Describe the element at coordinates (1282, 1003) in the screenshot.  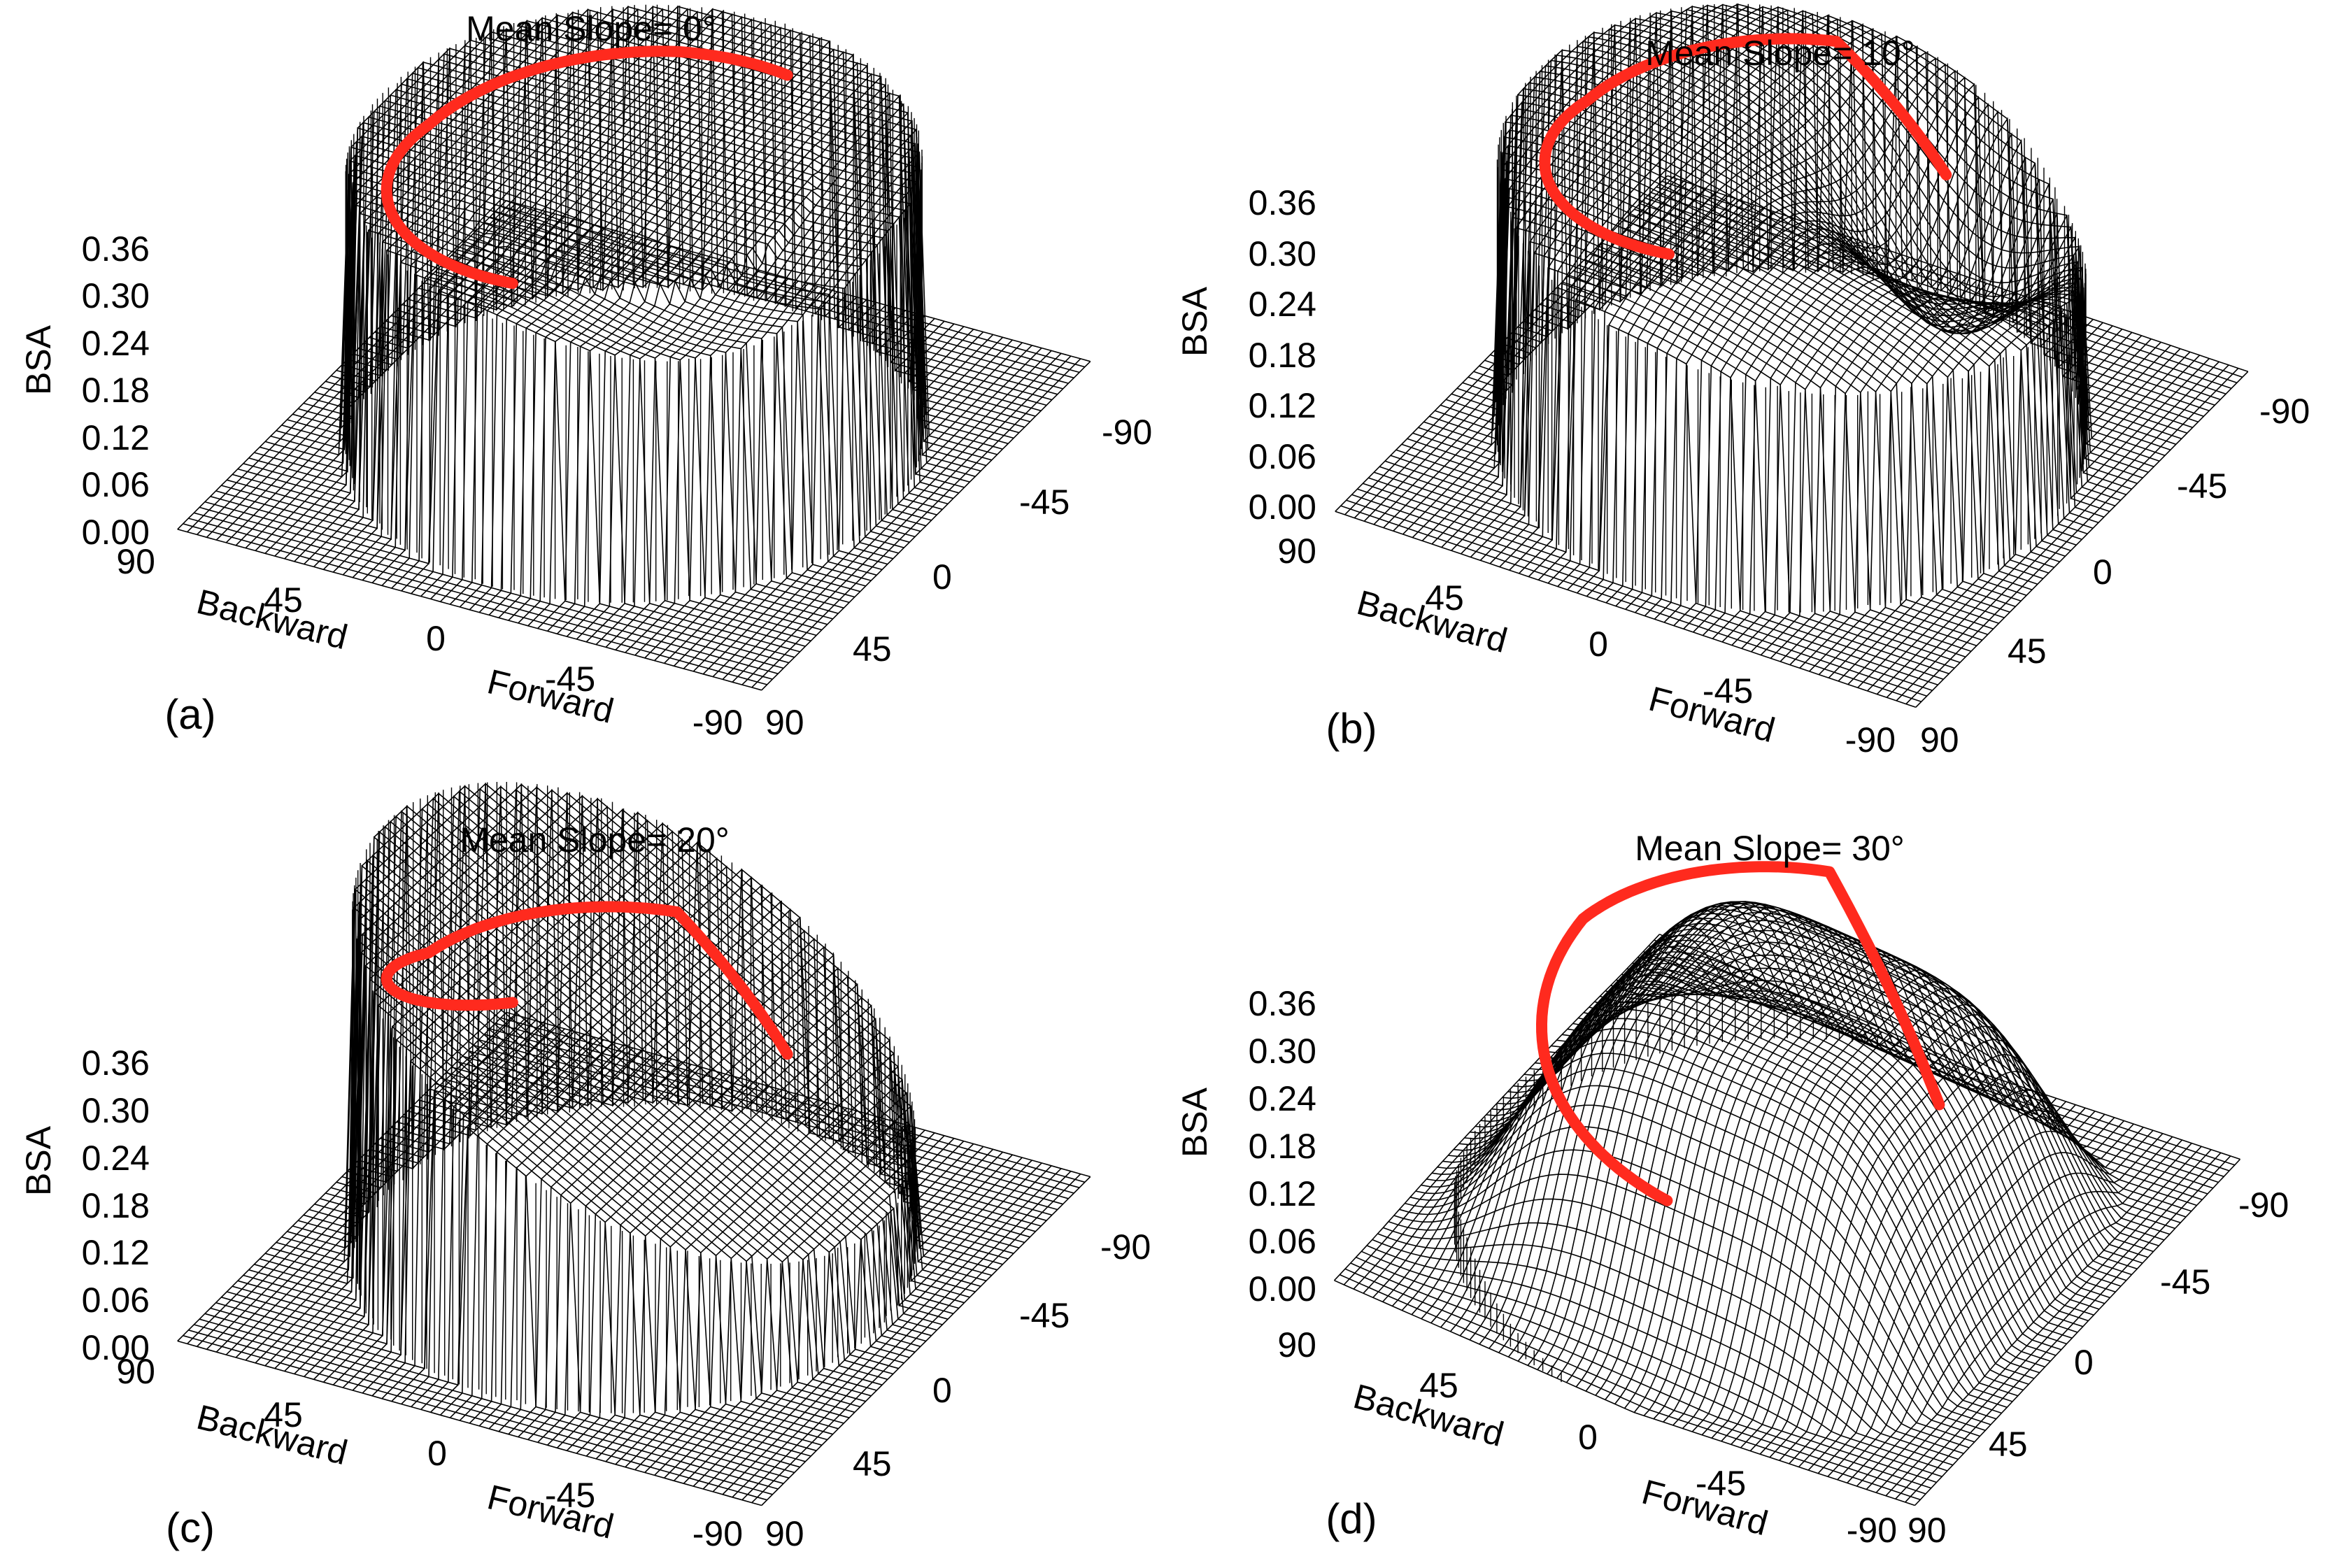
I see `panel-d-z-tick: 0.36` at that location.